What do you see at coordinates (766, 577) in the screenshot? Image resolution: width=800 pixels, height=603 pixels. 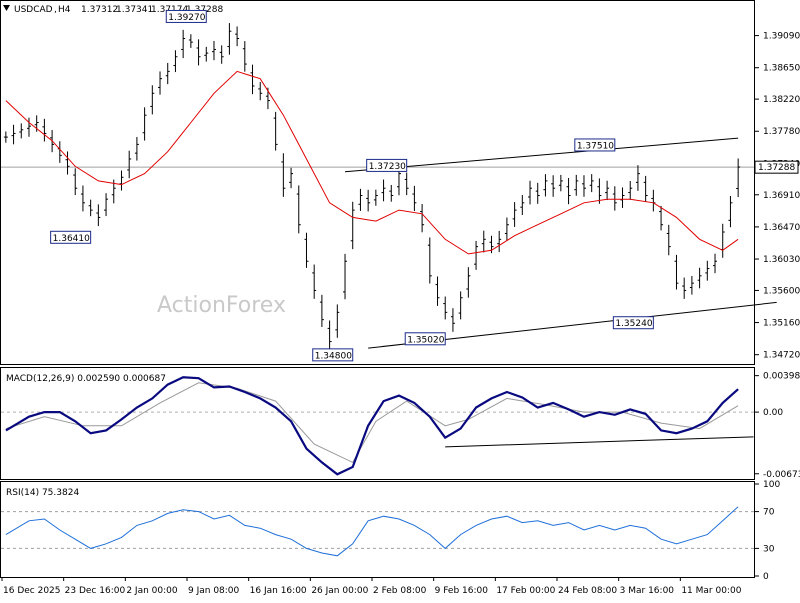 I see `rsi-axis-tick-label: 0` at bounding box center [766, 577].